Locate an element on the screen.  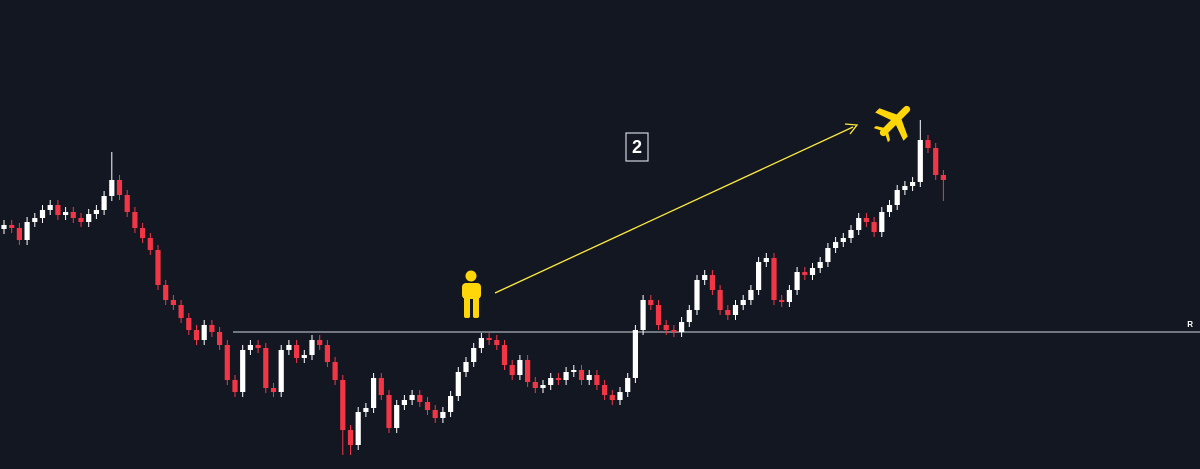
person-icon is located at coordinates (471, 294).